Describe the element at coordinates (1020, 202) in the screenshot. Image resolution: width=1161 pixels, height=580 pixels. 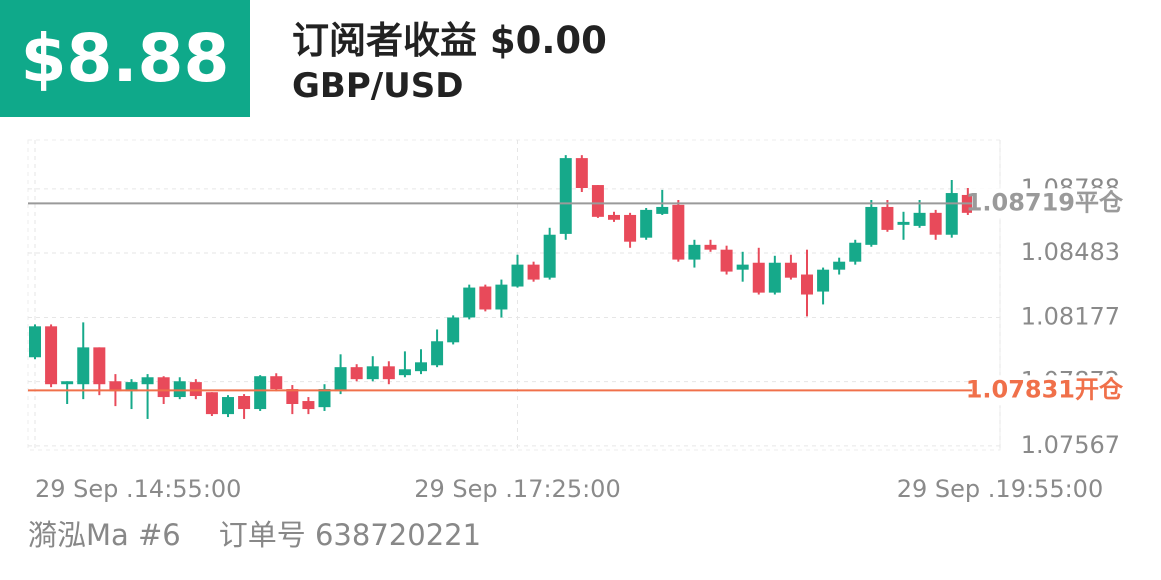
I see `reference-price: 1.08719` at that location.